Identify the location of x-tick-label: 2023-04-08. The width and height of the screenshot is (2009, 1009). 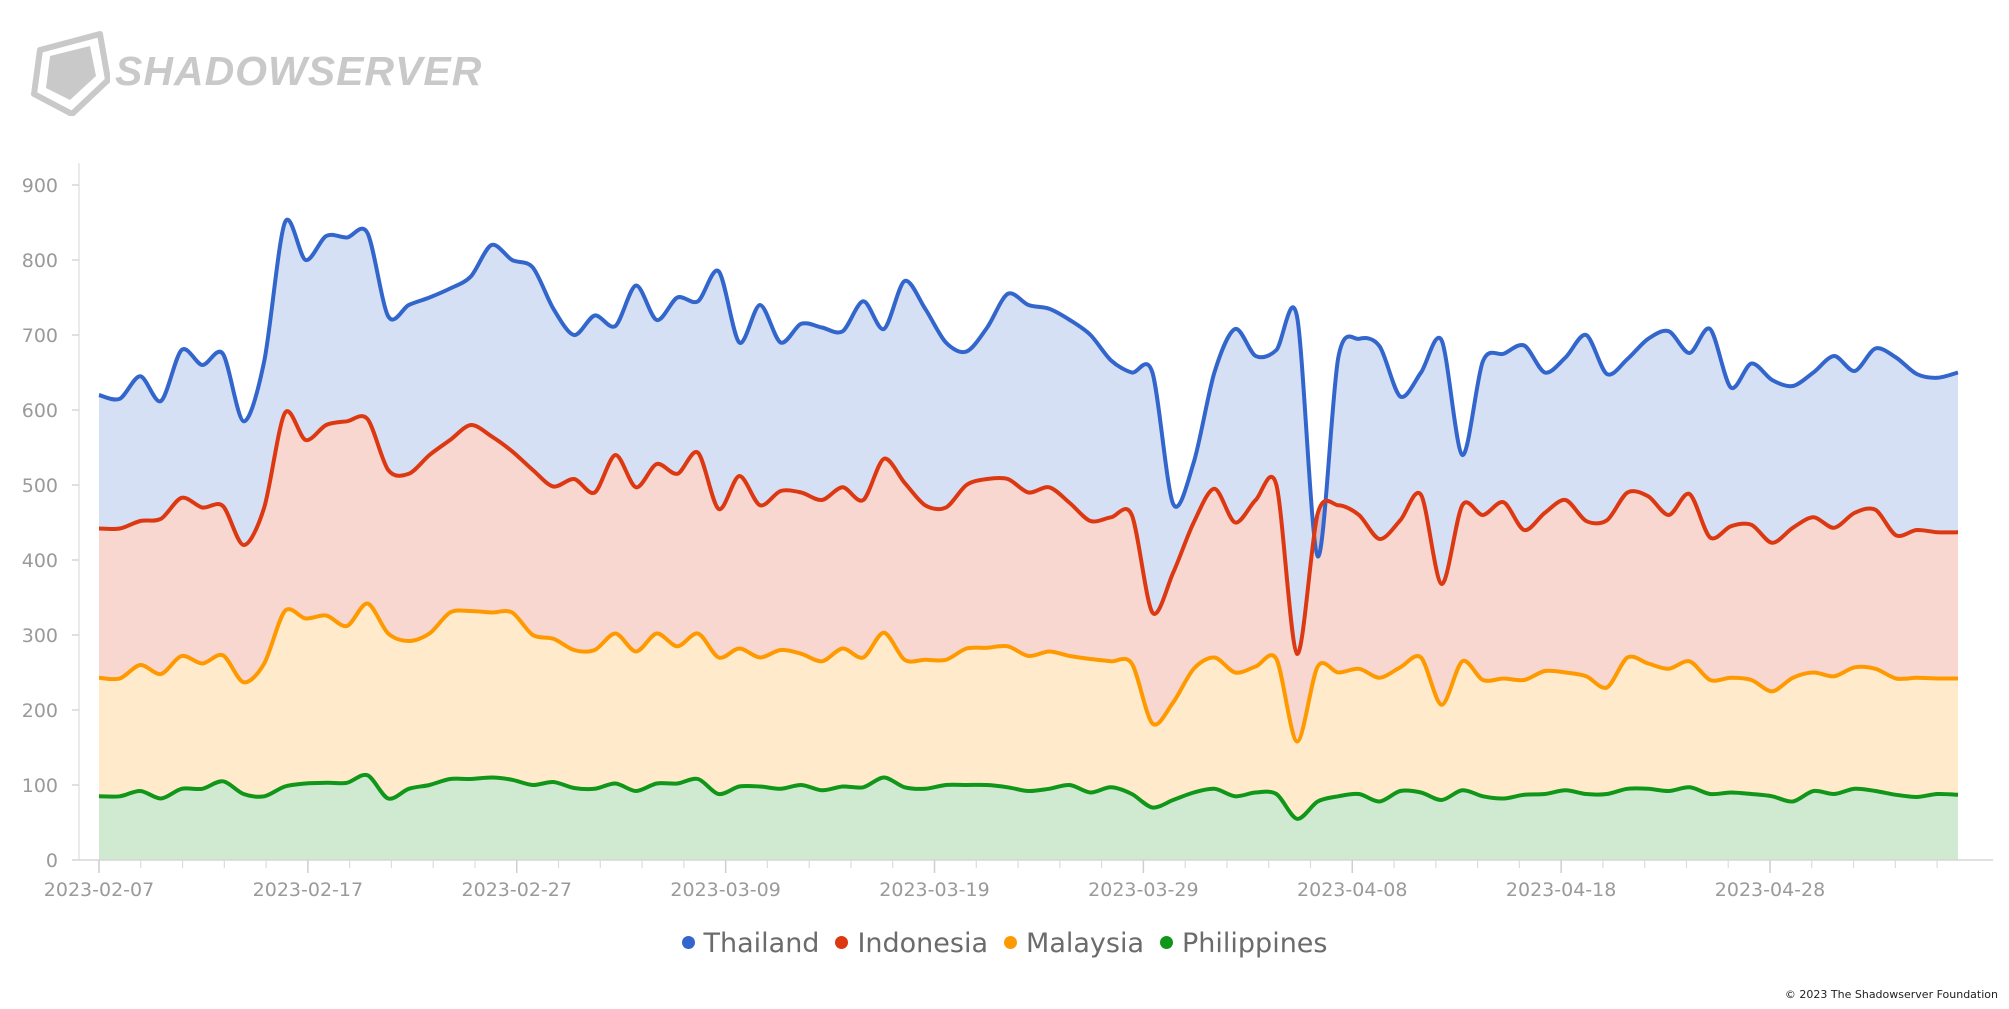
(1352, 889).